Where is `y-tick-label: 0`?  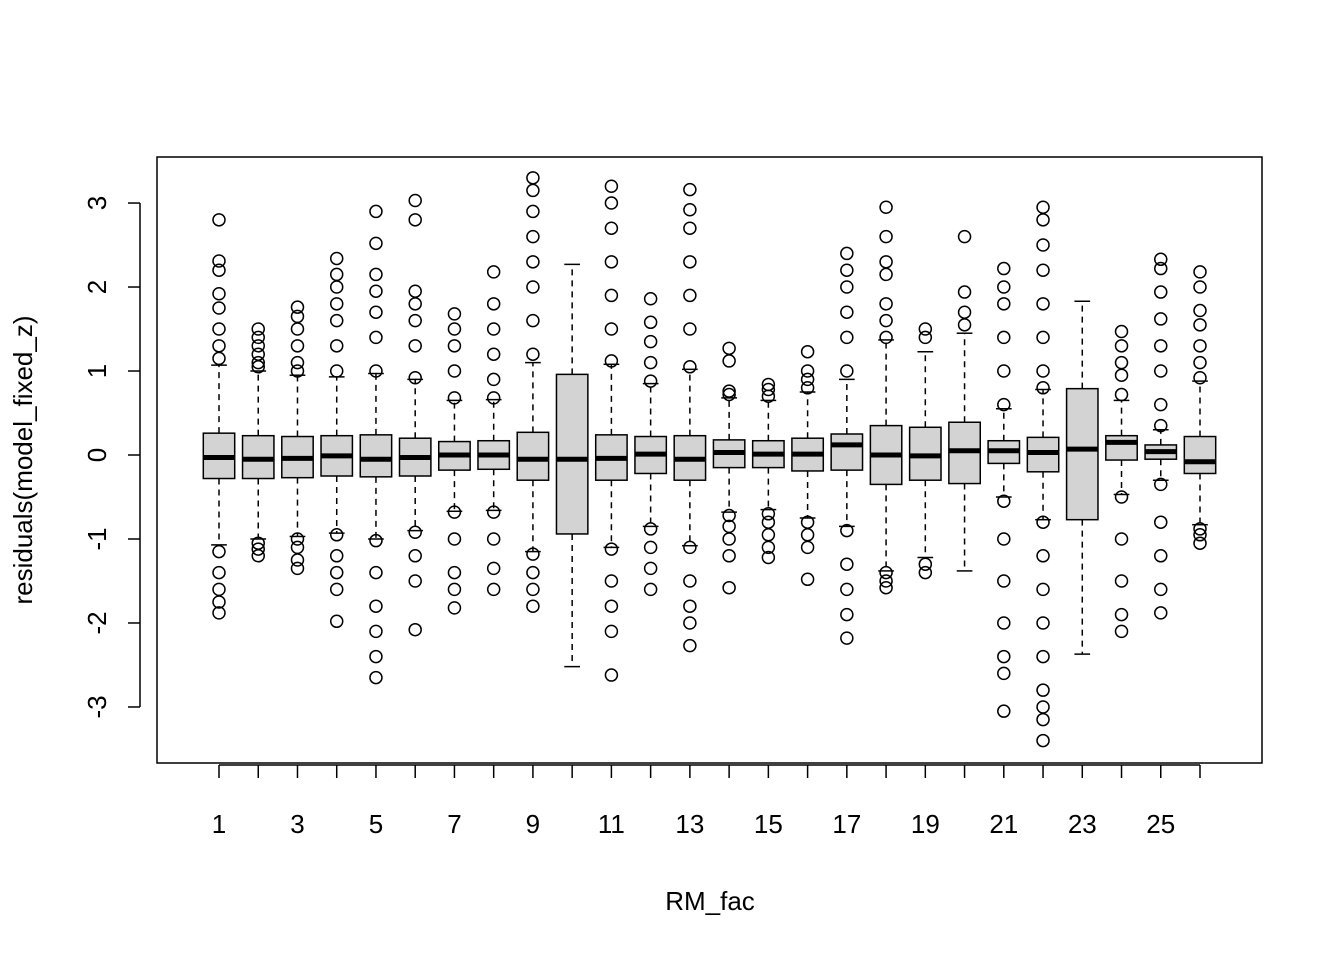 y-tick-label: 0 is located at coordinates (97, 455).